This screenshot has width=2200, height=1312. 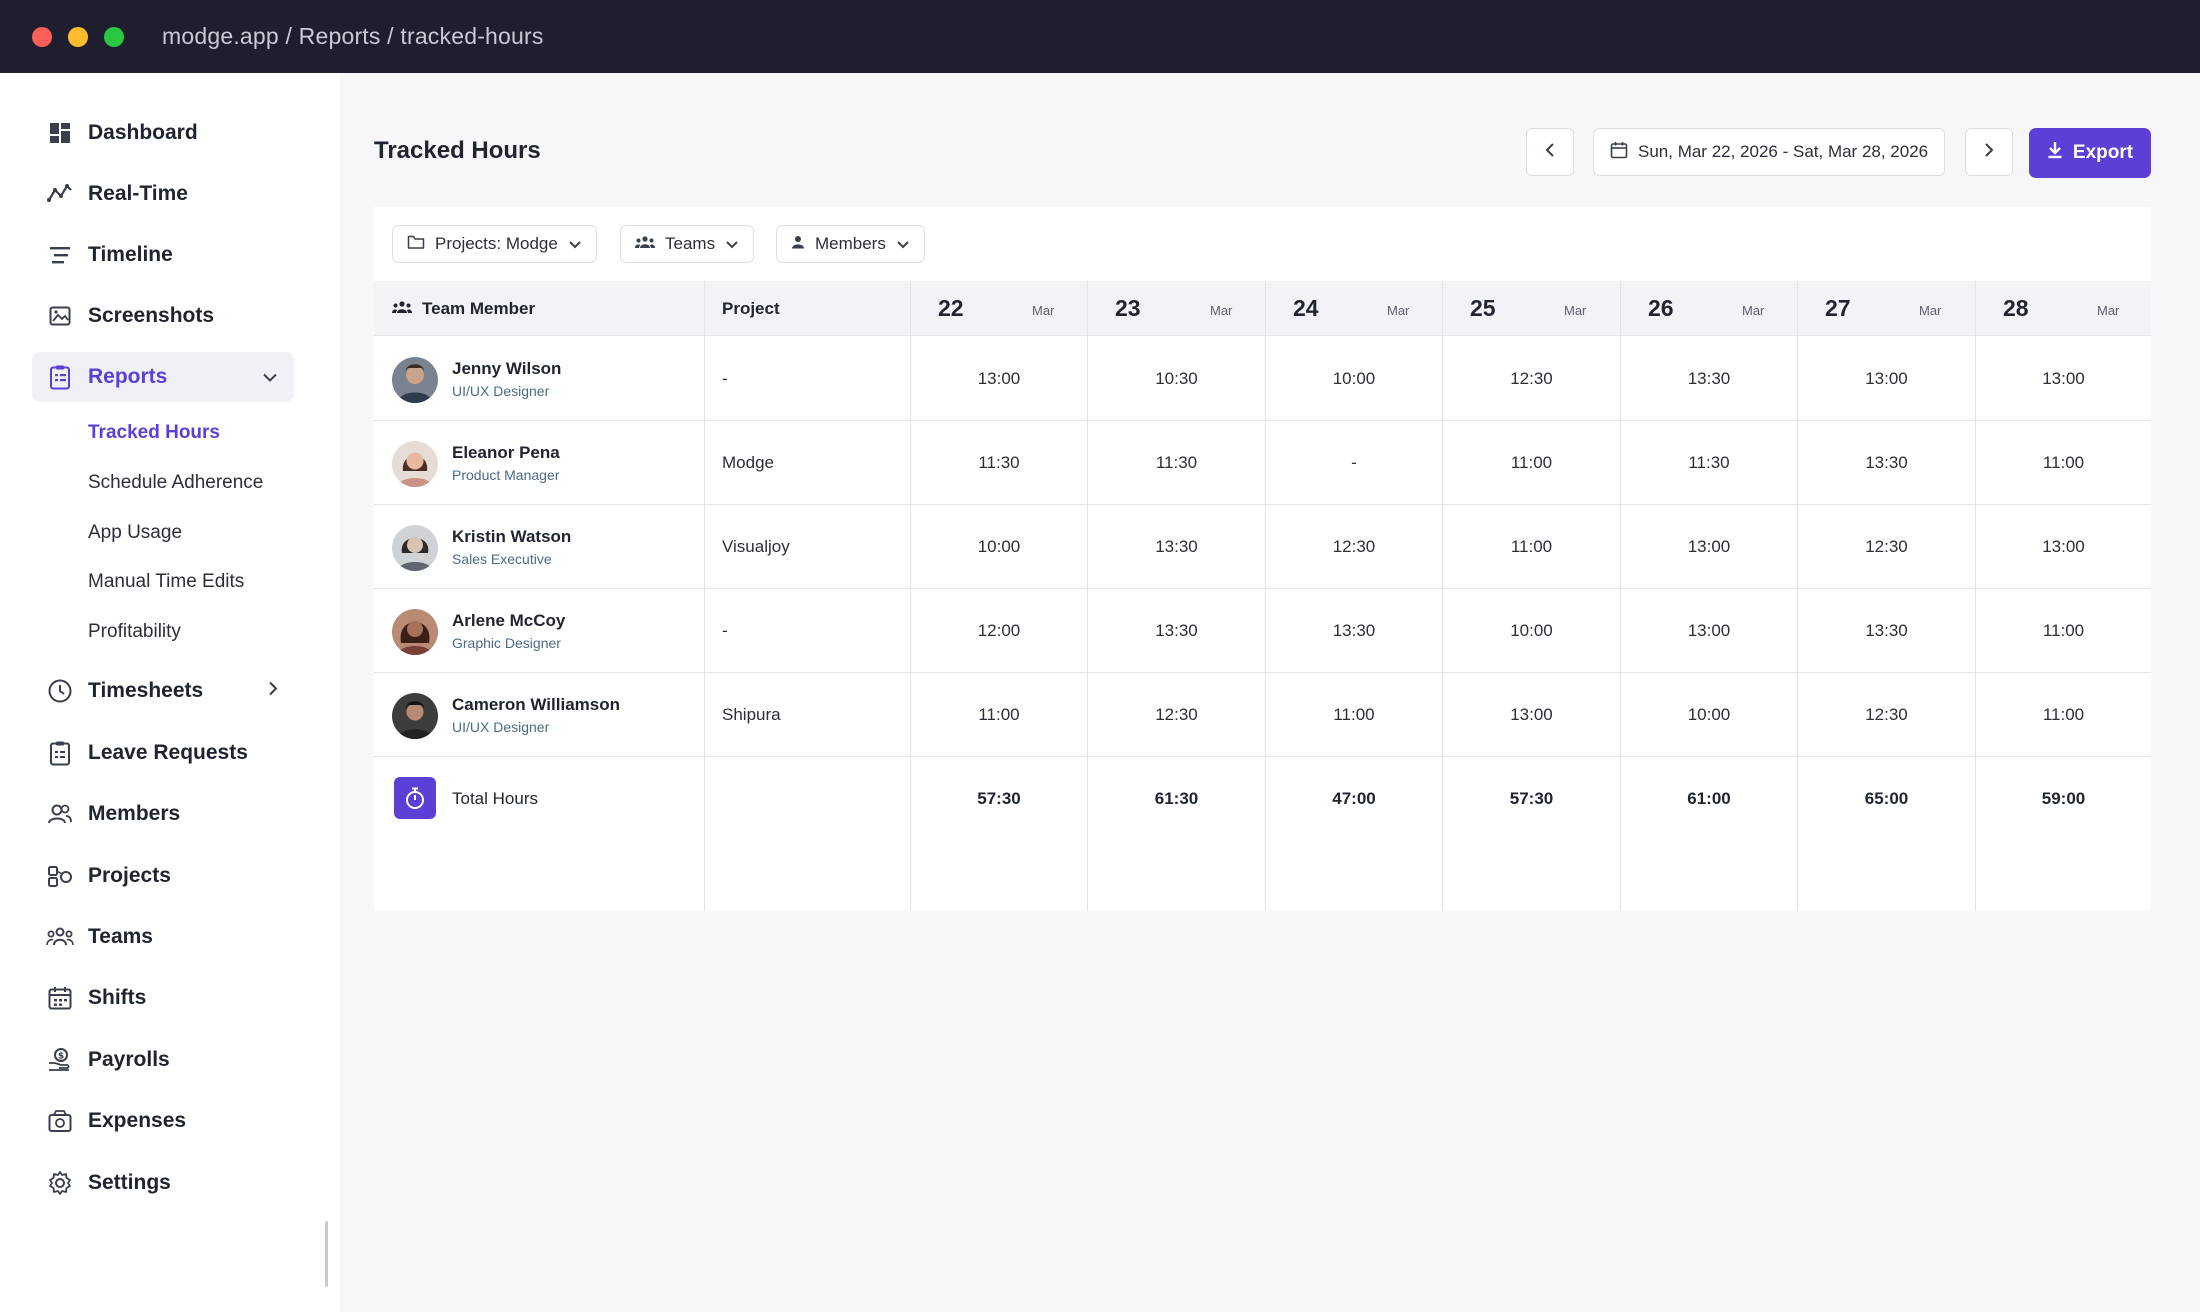 I want to click on date-range-picker: Sun, Mar 22, 2026 - Sat, Mar 28, 2026, so click(x=1769, y=152).